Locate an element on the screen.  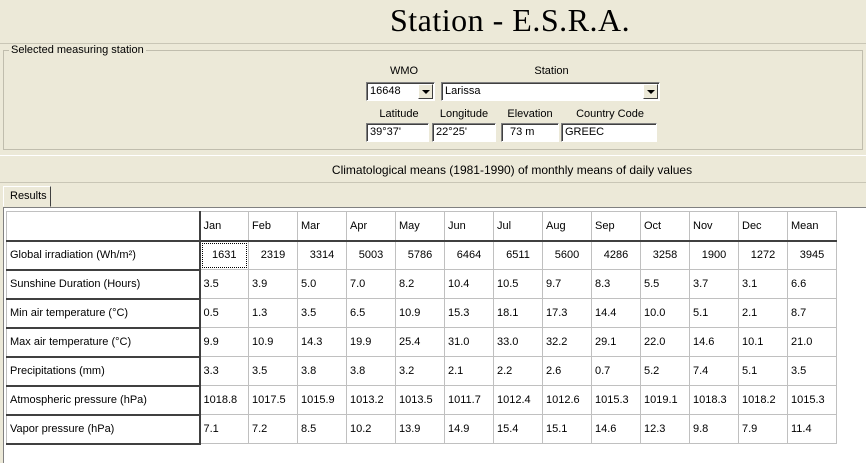
table-cell: 11.4 is located at coordinates (812, 429).